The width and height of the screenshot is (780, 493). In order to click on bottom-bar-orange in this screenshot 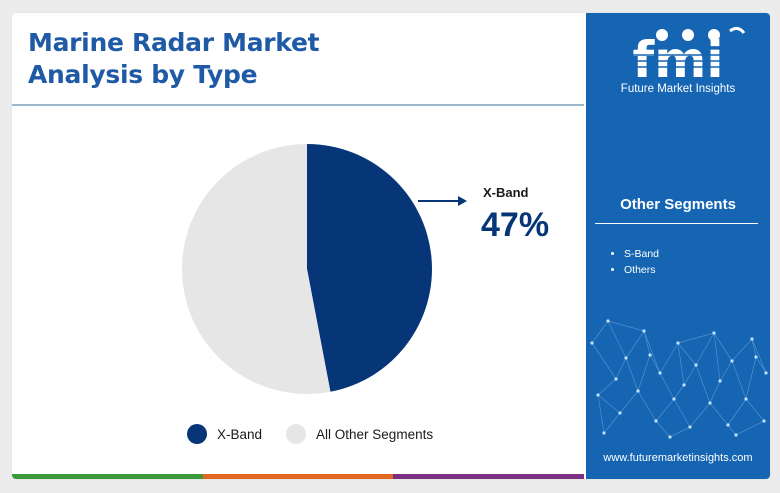, I will do `click(298, 476)`.